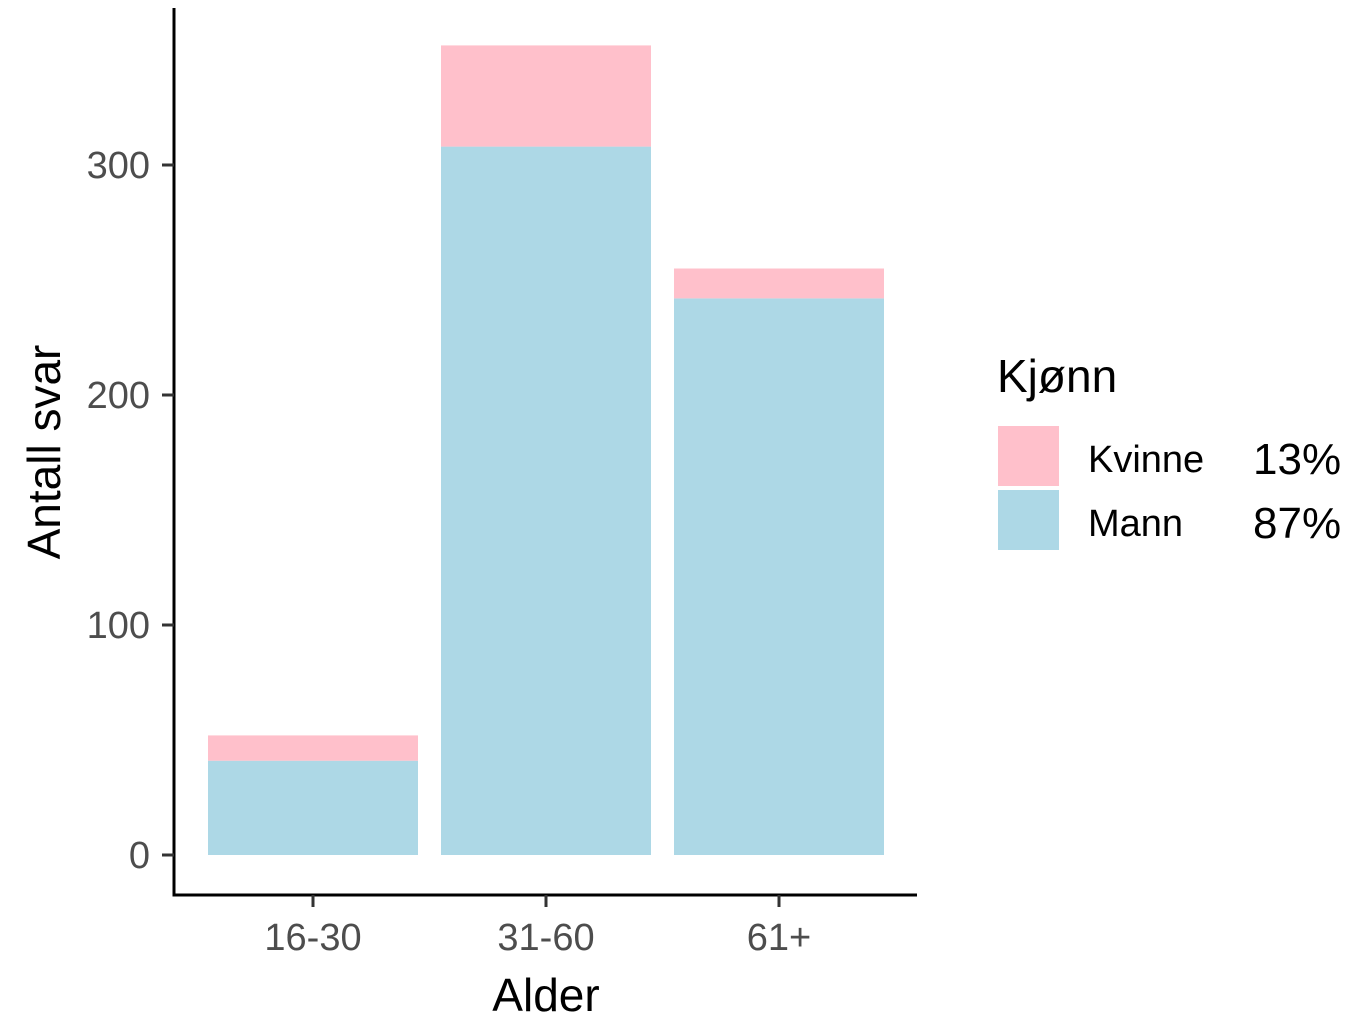 This screenshot has width=1358, height=1023. What do you see at coordinates (118, 396) in the screenshot?
I see `y-tick-label: 200` at bounding box center [118, 396].